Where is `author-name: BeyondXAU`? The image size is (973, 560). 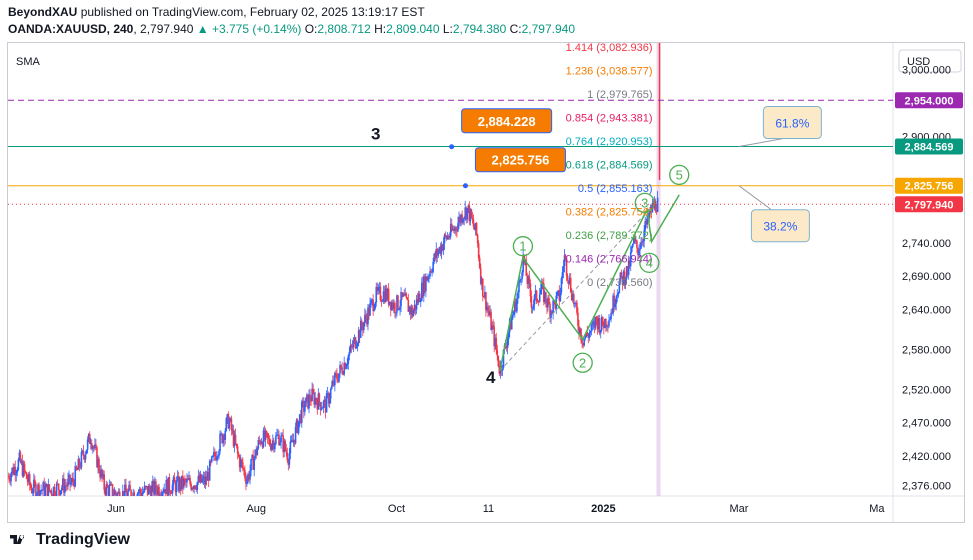 author-name: BeyondXAU is located at coordinates (43, 12).